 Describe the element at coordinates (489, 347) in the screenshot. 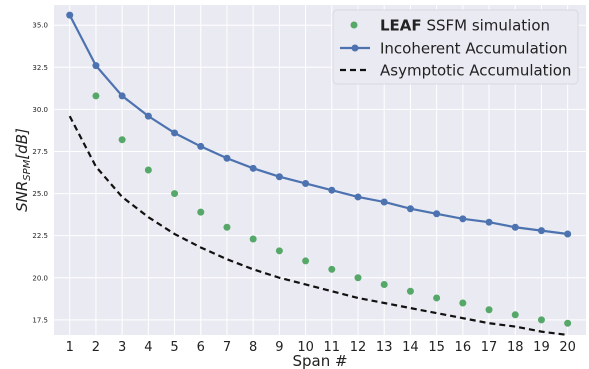

I see `x-tick-label: 17` at that location.